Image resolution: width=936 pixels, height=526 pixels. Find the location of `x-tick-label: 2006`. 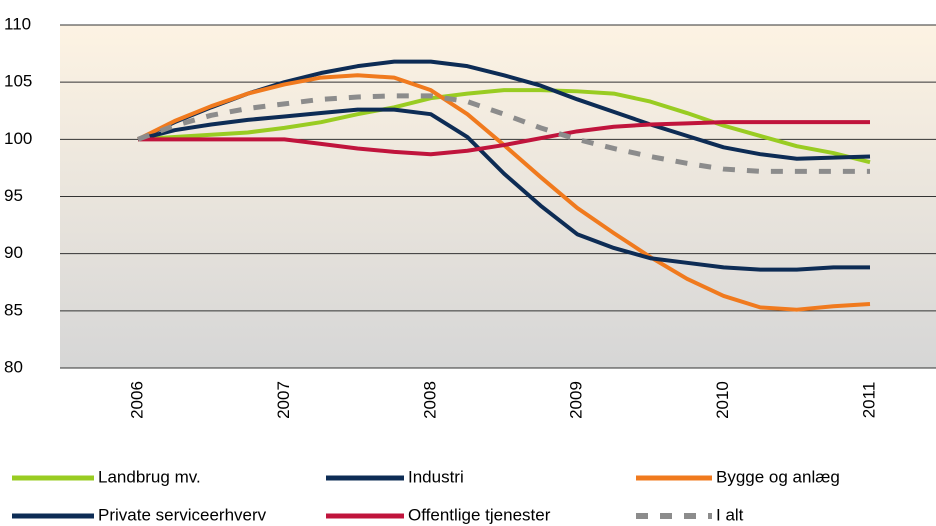

x-tick-label: 2006 is located at coordinates (136, 400).